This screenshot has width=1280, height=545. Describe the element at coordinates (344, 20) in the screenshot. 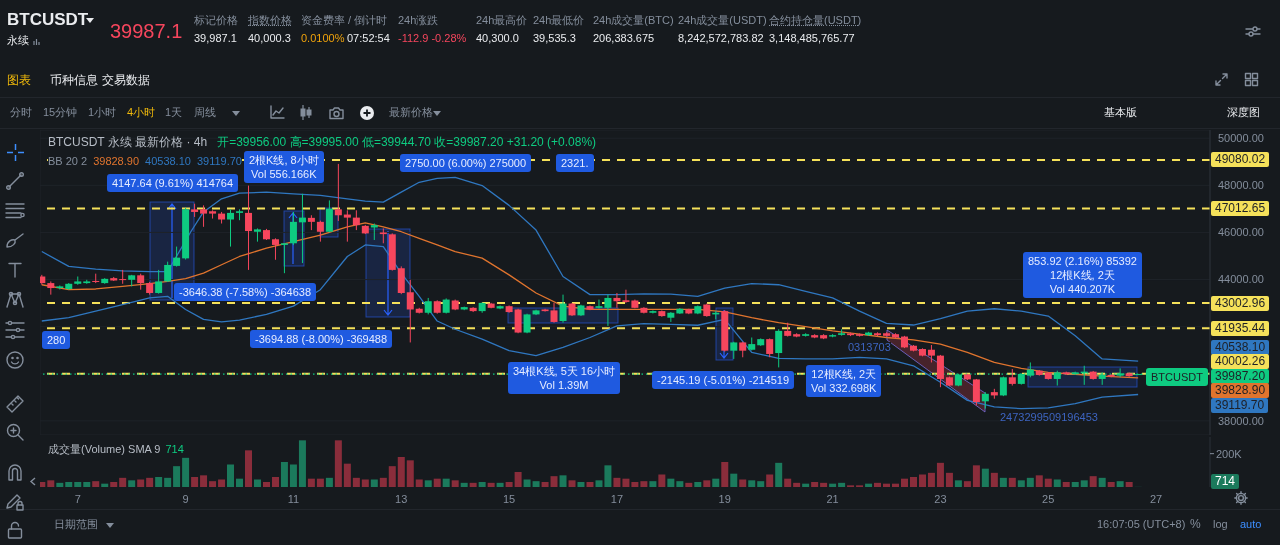

I see `text: 资金费率 / 倒计时` at that location.